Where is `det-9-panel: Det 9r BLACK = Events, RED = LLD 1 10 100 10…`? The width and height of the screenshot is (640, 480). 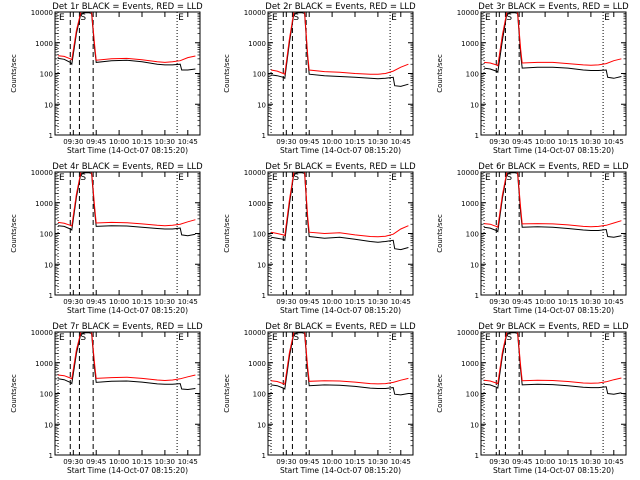 det-9-panel: Det 9r BLACK = Events, RED = LLD 1 10 100 10… is located at coordinates (532, 398).